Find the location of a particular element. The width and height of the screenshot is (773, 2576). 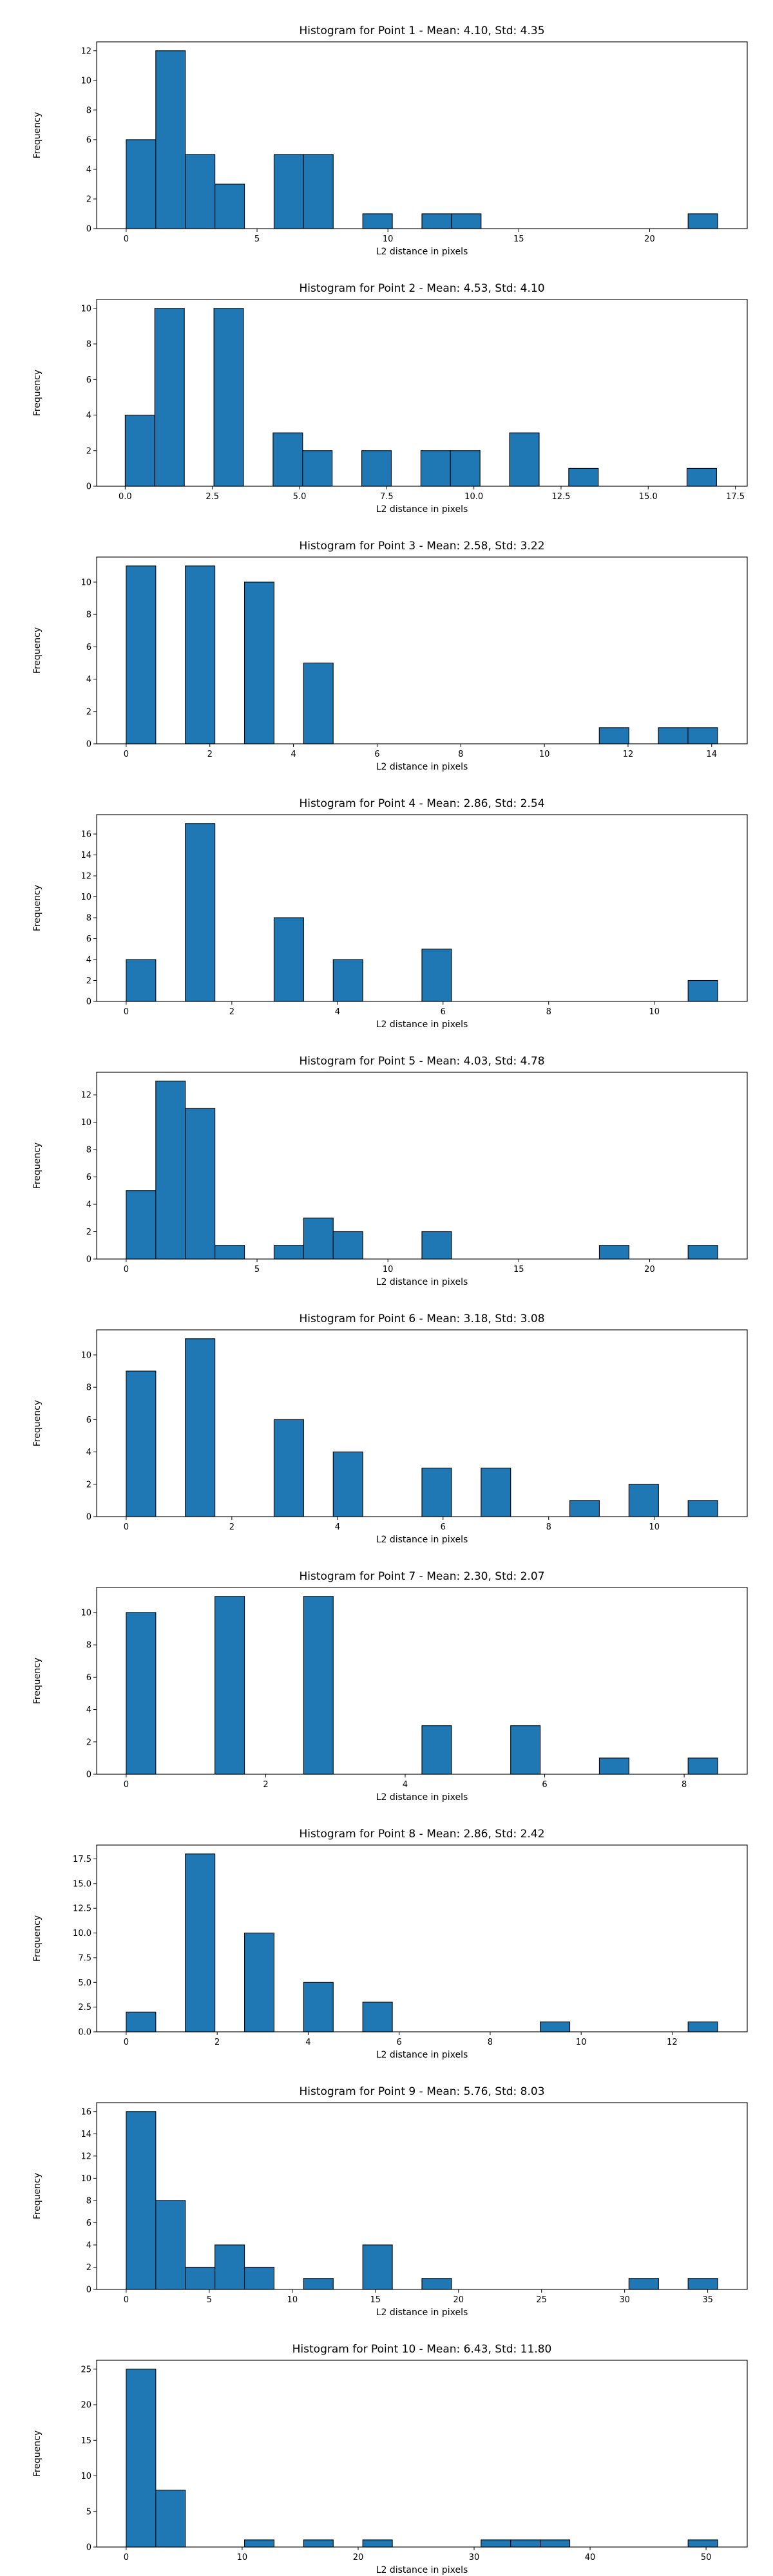

y-tick-label: 15 is located at coordinates (86, 2441).